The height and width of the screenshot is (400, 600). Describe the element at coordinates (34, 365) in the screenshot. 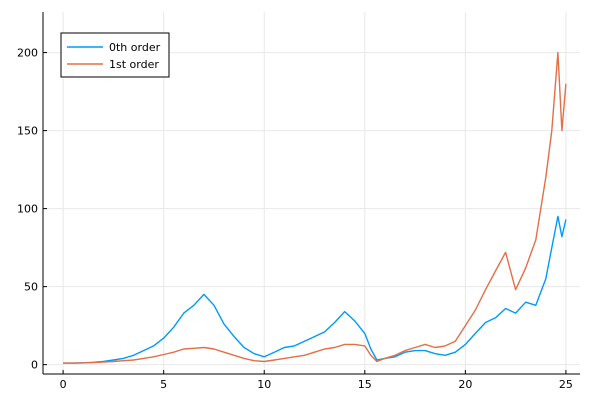

I see `y-tick-label: 0` at that location.